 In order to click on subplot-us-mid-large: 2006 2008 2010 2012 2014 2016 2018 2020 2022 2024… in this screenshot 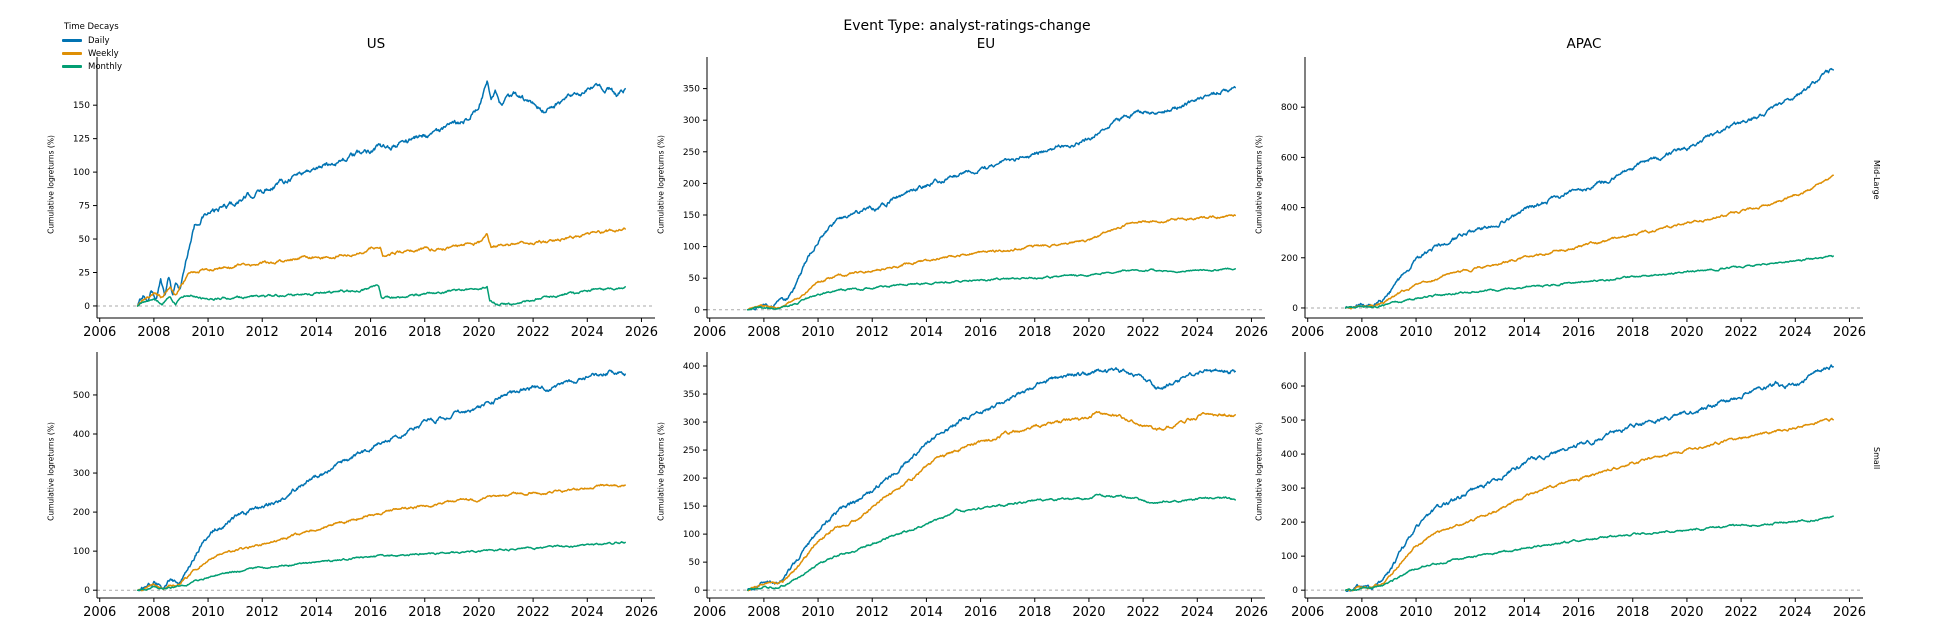, I will do `click(365, 198)`.